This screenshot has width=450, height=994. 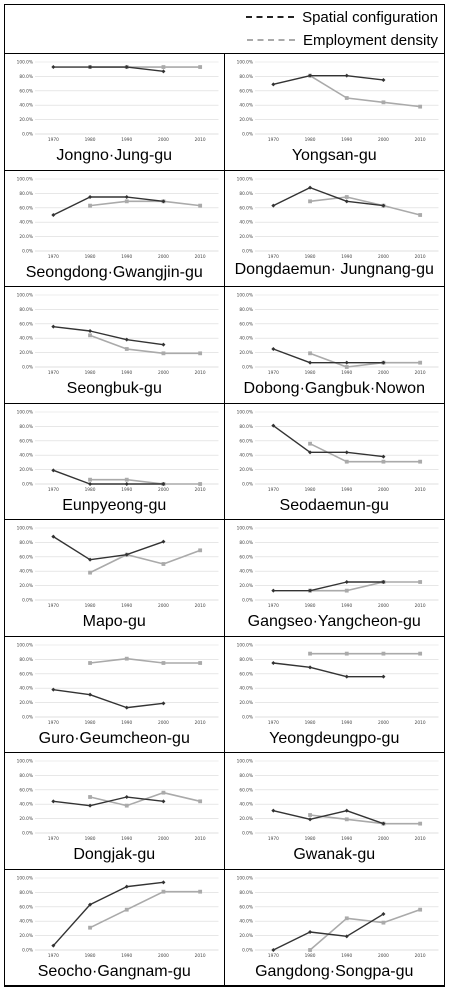 What do you see at coordinates (114, 854) in the screenshot?
I see `chart-title: Dongjak-gu` at bounding box center [114, 854].